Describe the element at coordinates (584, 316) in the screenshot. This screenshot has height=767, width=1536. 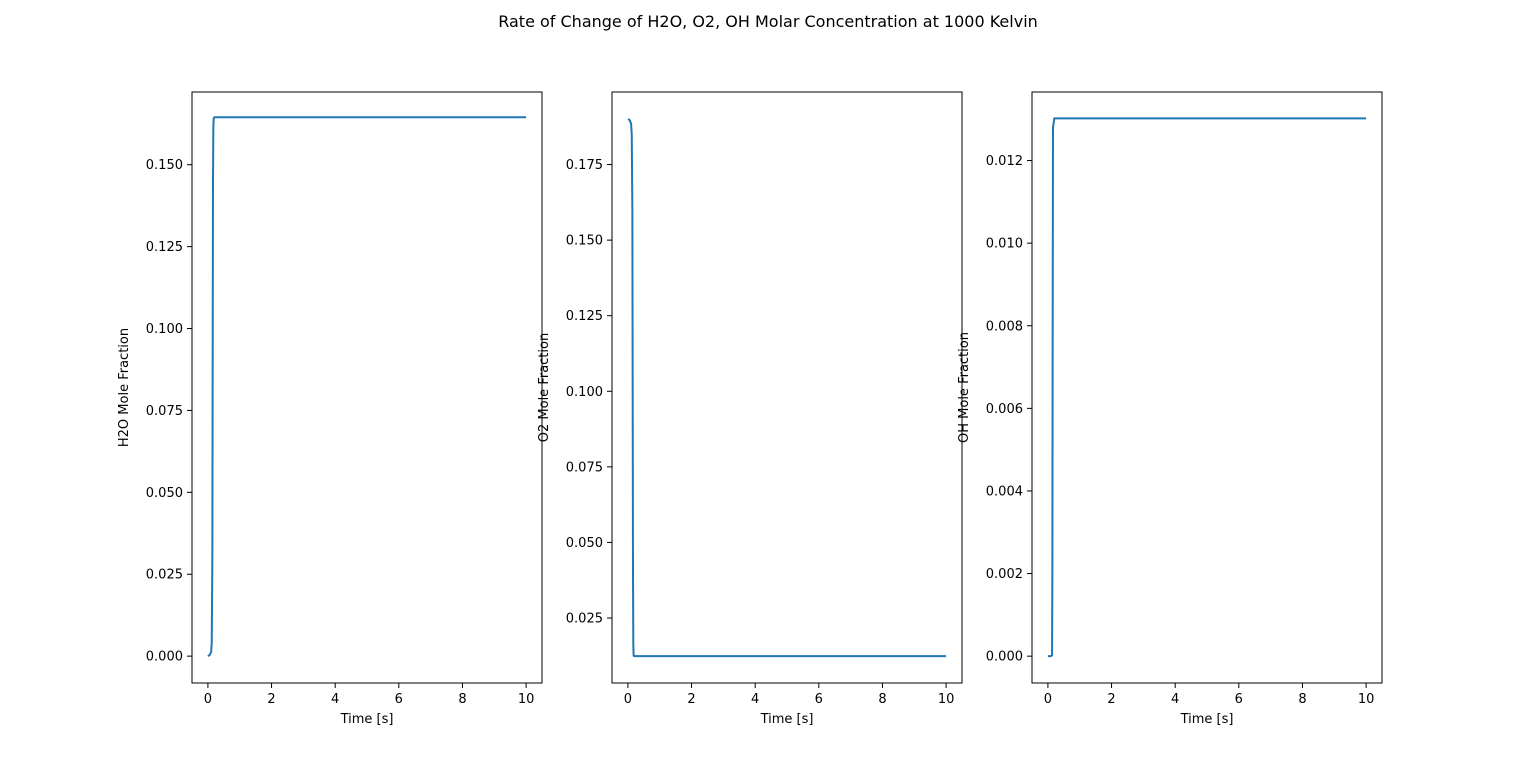
I see `o2-y-tick-label: 0.125` at that location.